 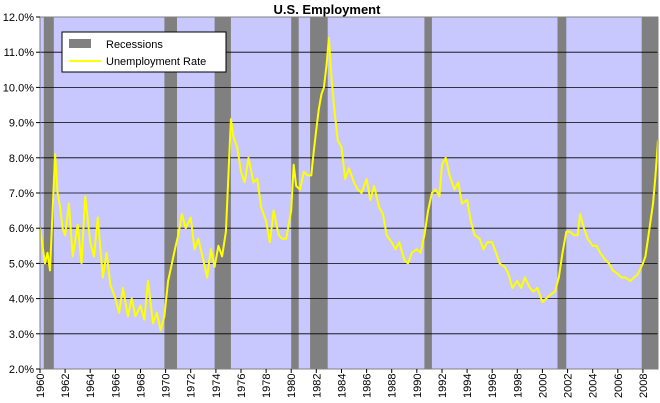 What do you see at coordinates (468, 386) in the screenshot?
I see `x-tick-label-17: 1994` at bounding box center [468, 386].